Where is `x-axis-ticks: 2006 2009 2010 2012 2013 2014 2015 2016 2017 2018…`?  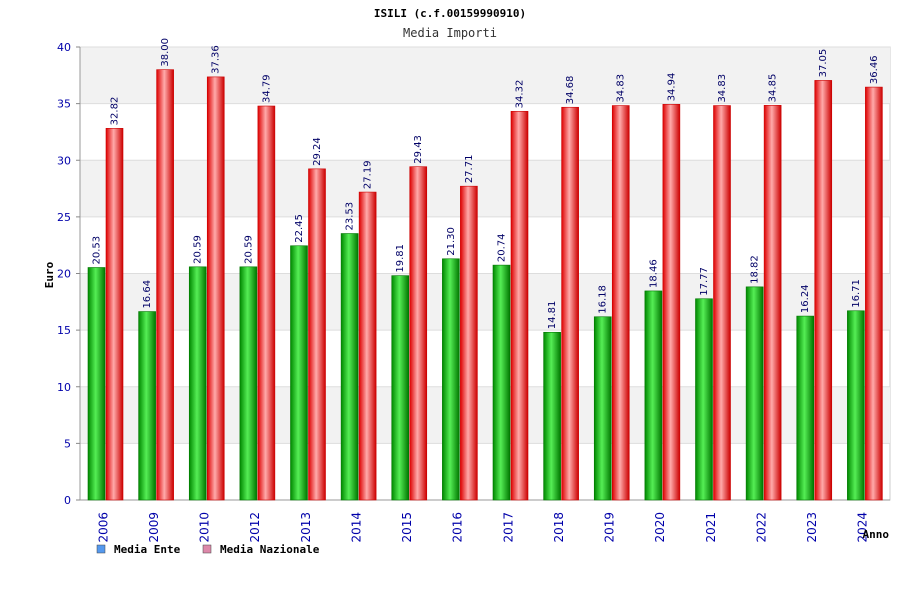 x-axis-ticks: 2006 2009 2010 2012 2013 2014 2015 2016 2017 2018… is located at coordinates (482, 527).